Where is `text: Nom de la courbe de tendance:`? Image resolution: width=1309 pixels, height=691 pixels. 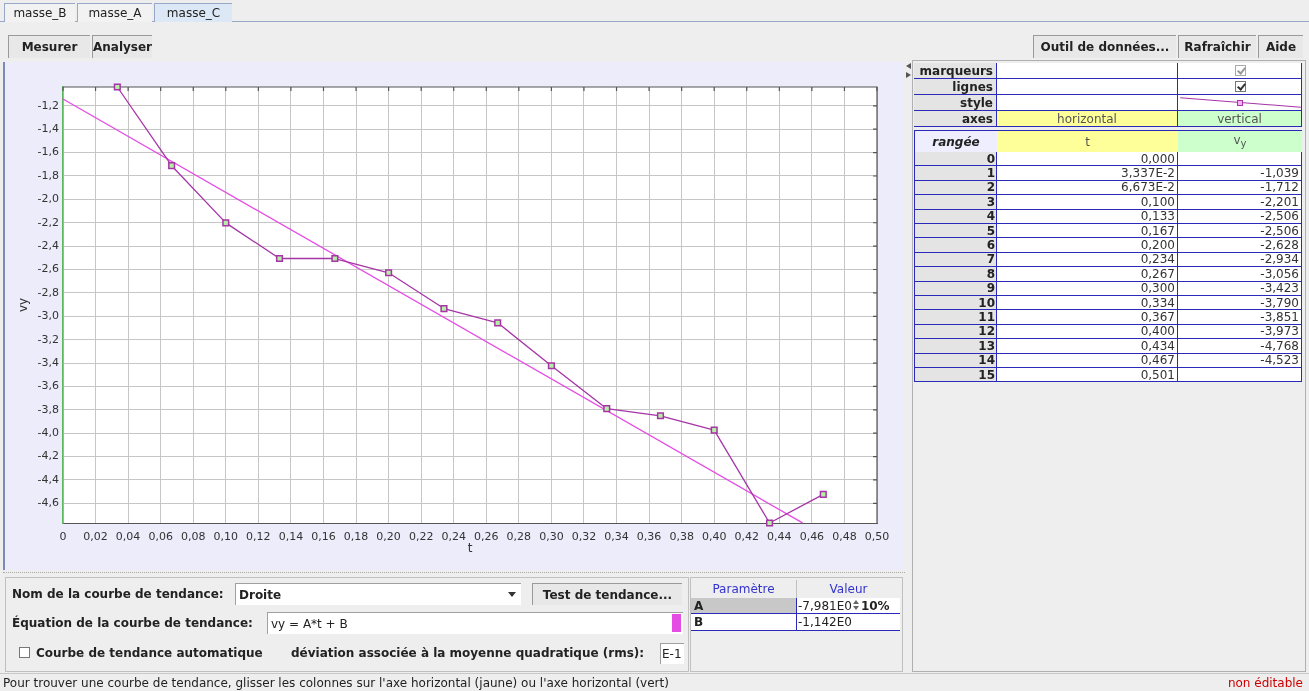
text: Nom de la courbe de tendance: is located at coordinates (118, 594).